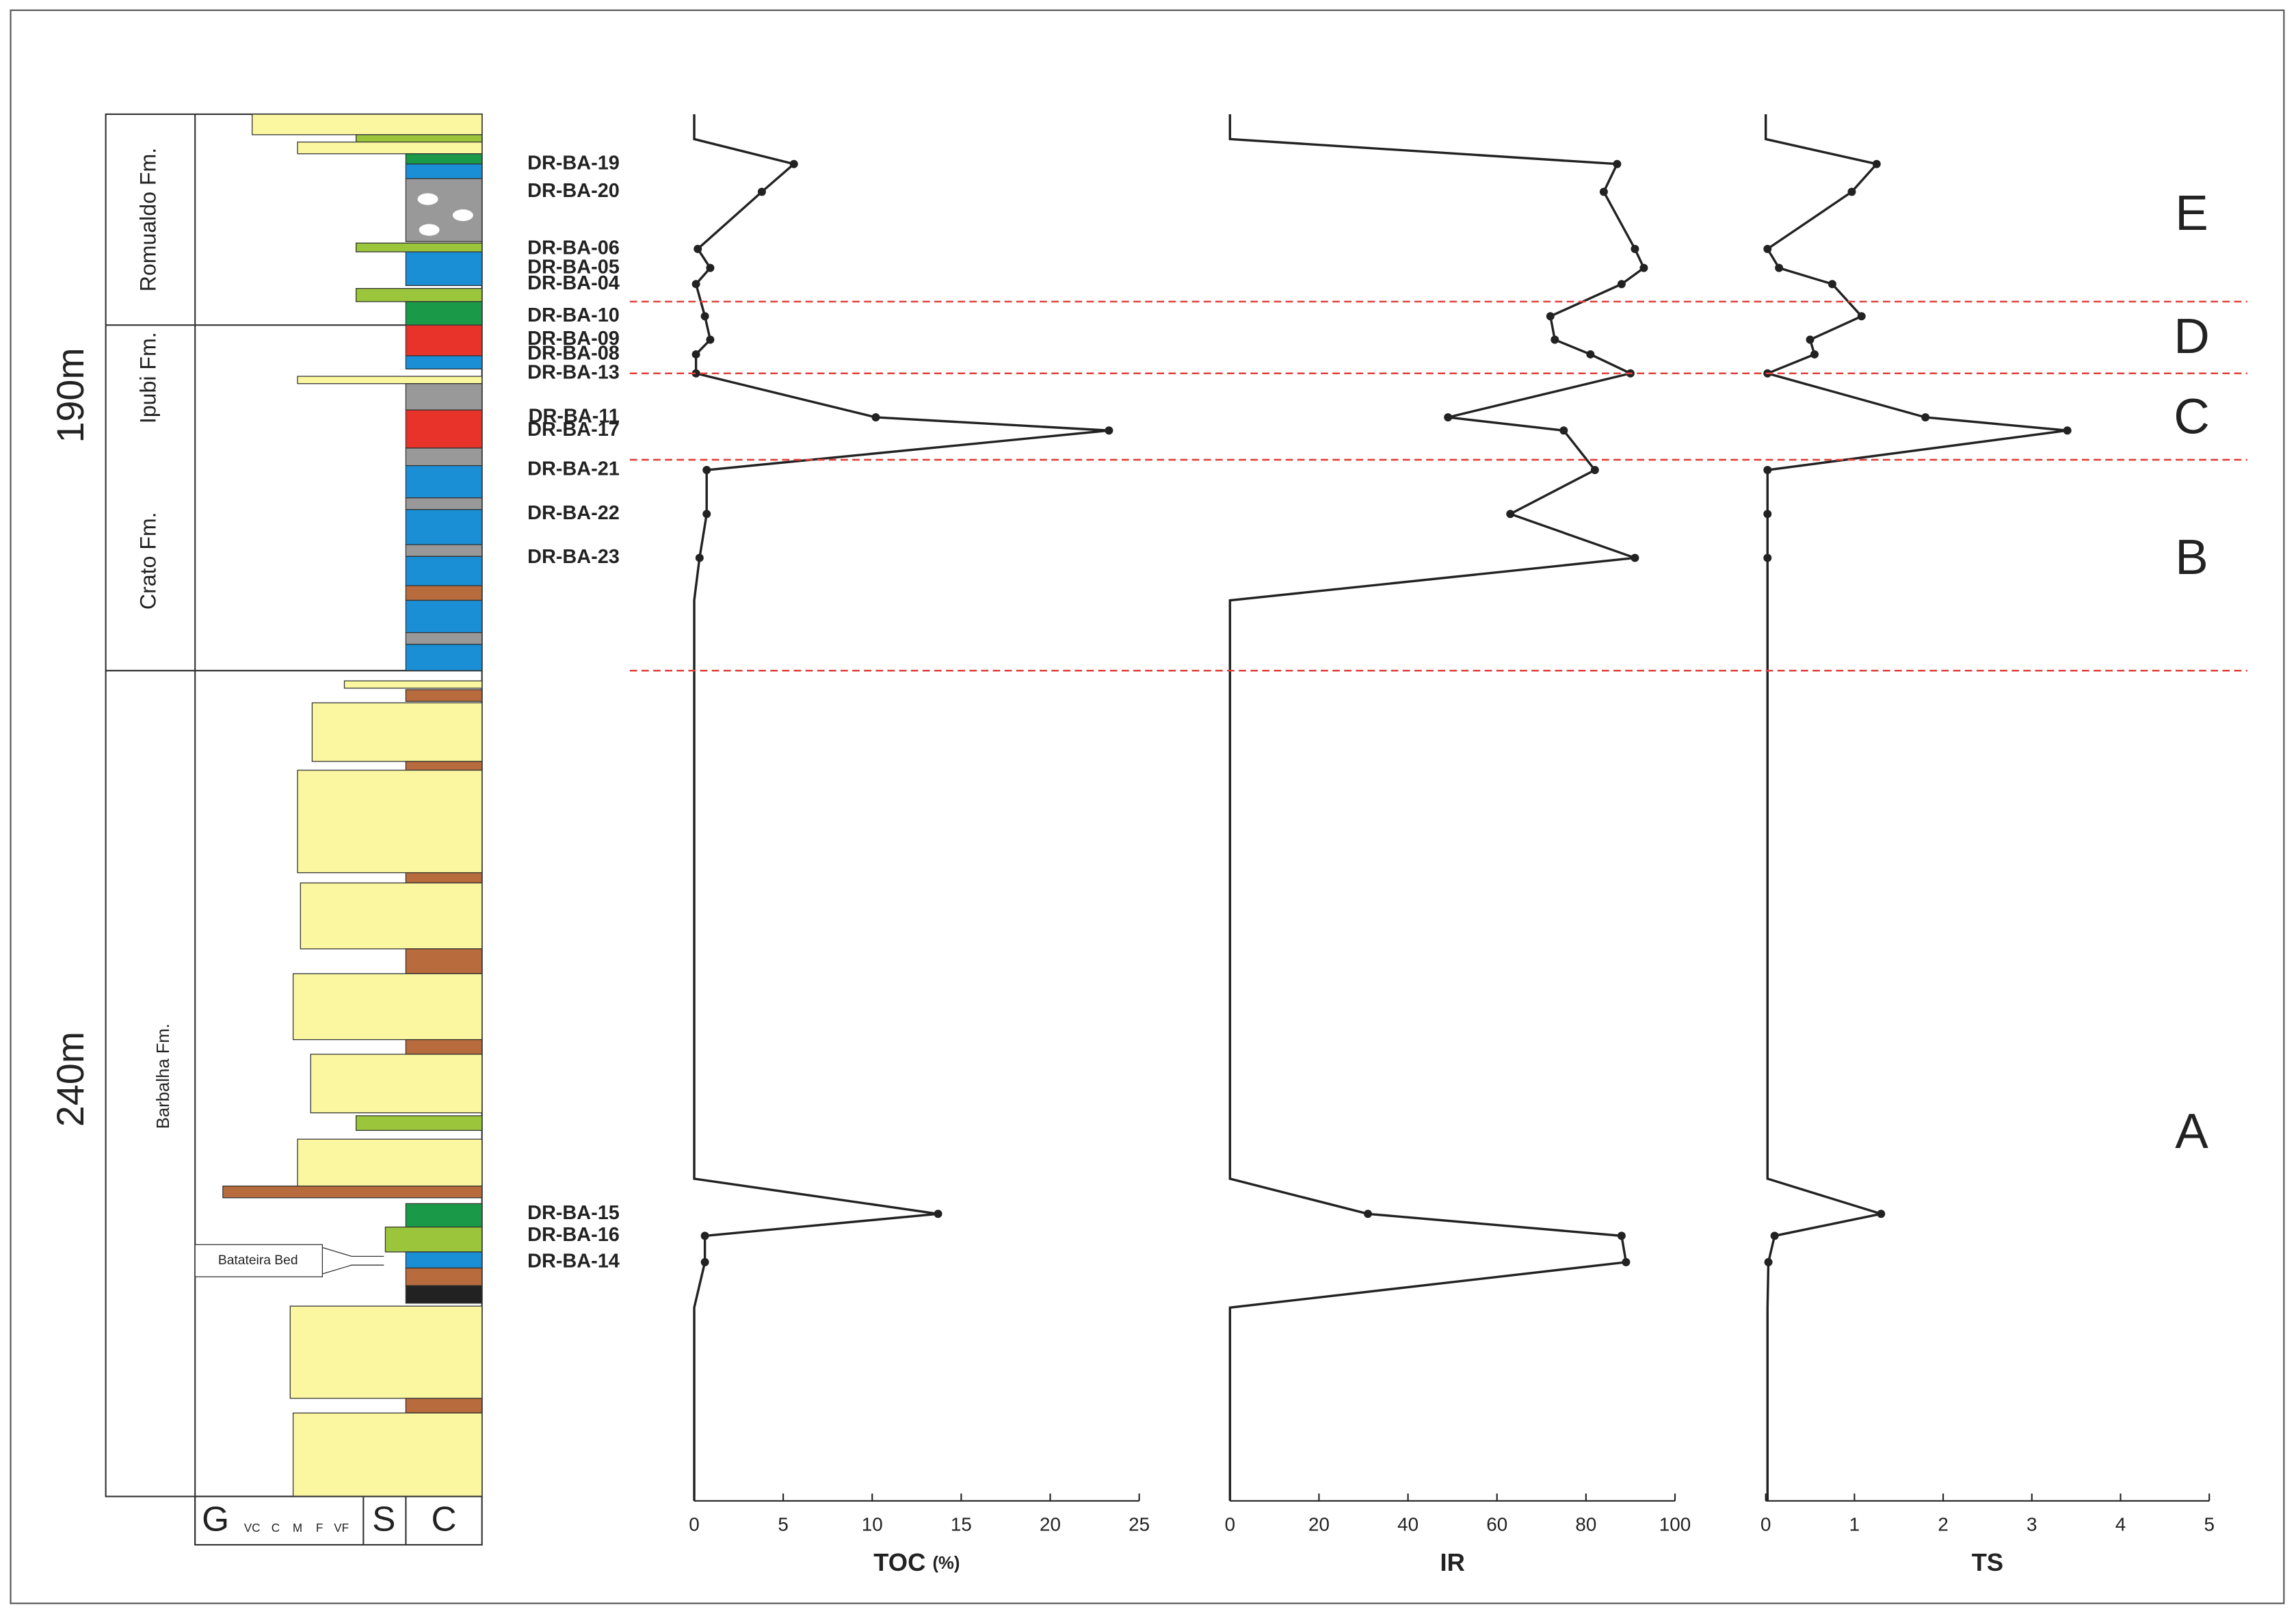  I want to click on x-tick-label: 4, so click(2120, 1524).